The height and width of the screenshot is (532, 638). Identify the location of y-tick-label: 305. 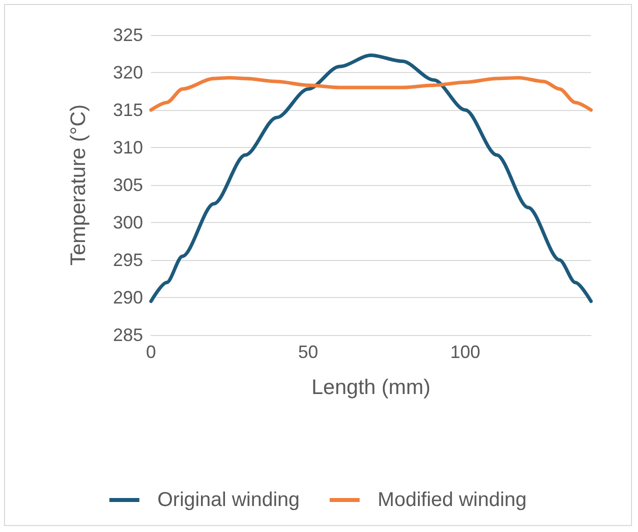
(127, 185).